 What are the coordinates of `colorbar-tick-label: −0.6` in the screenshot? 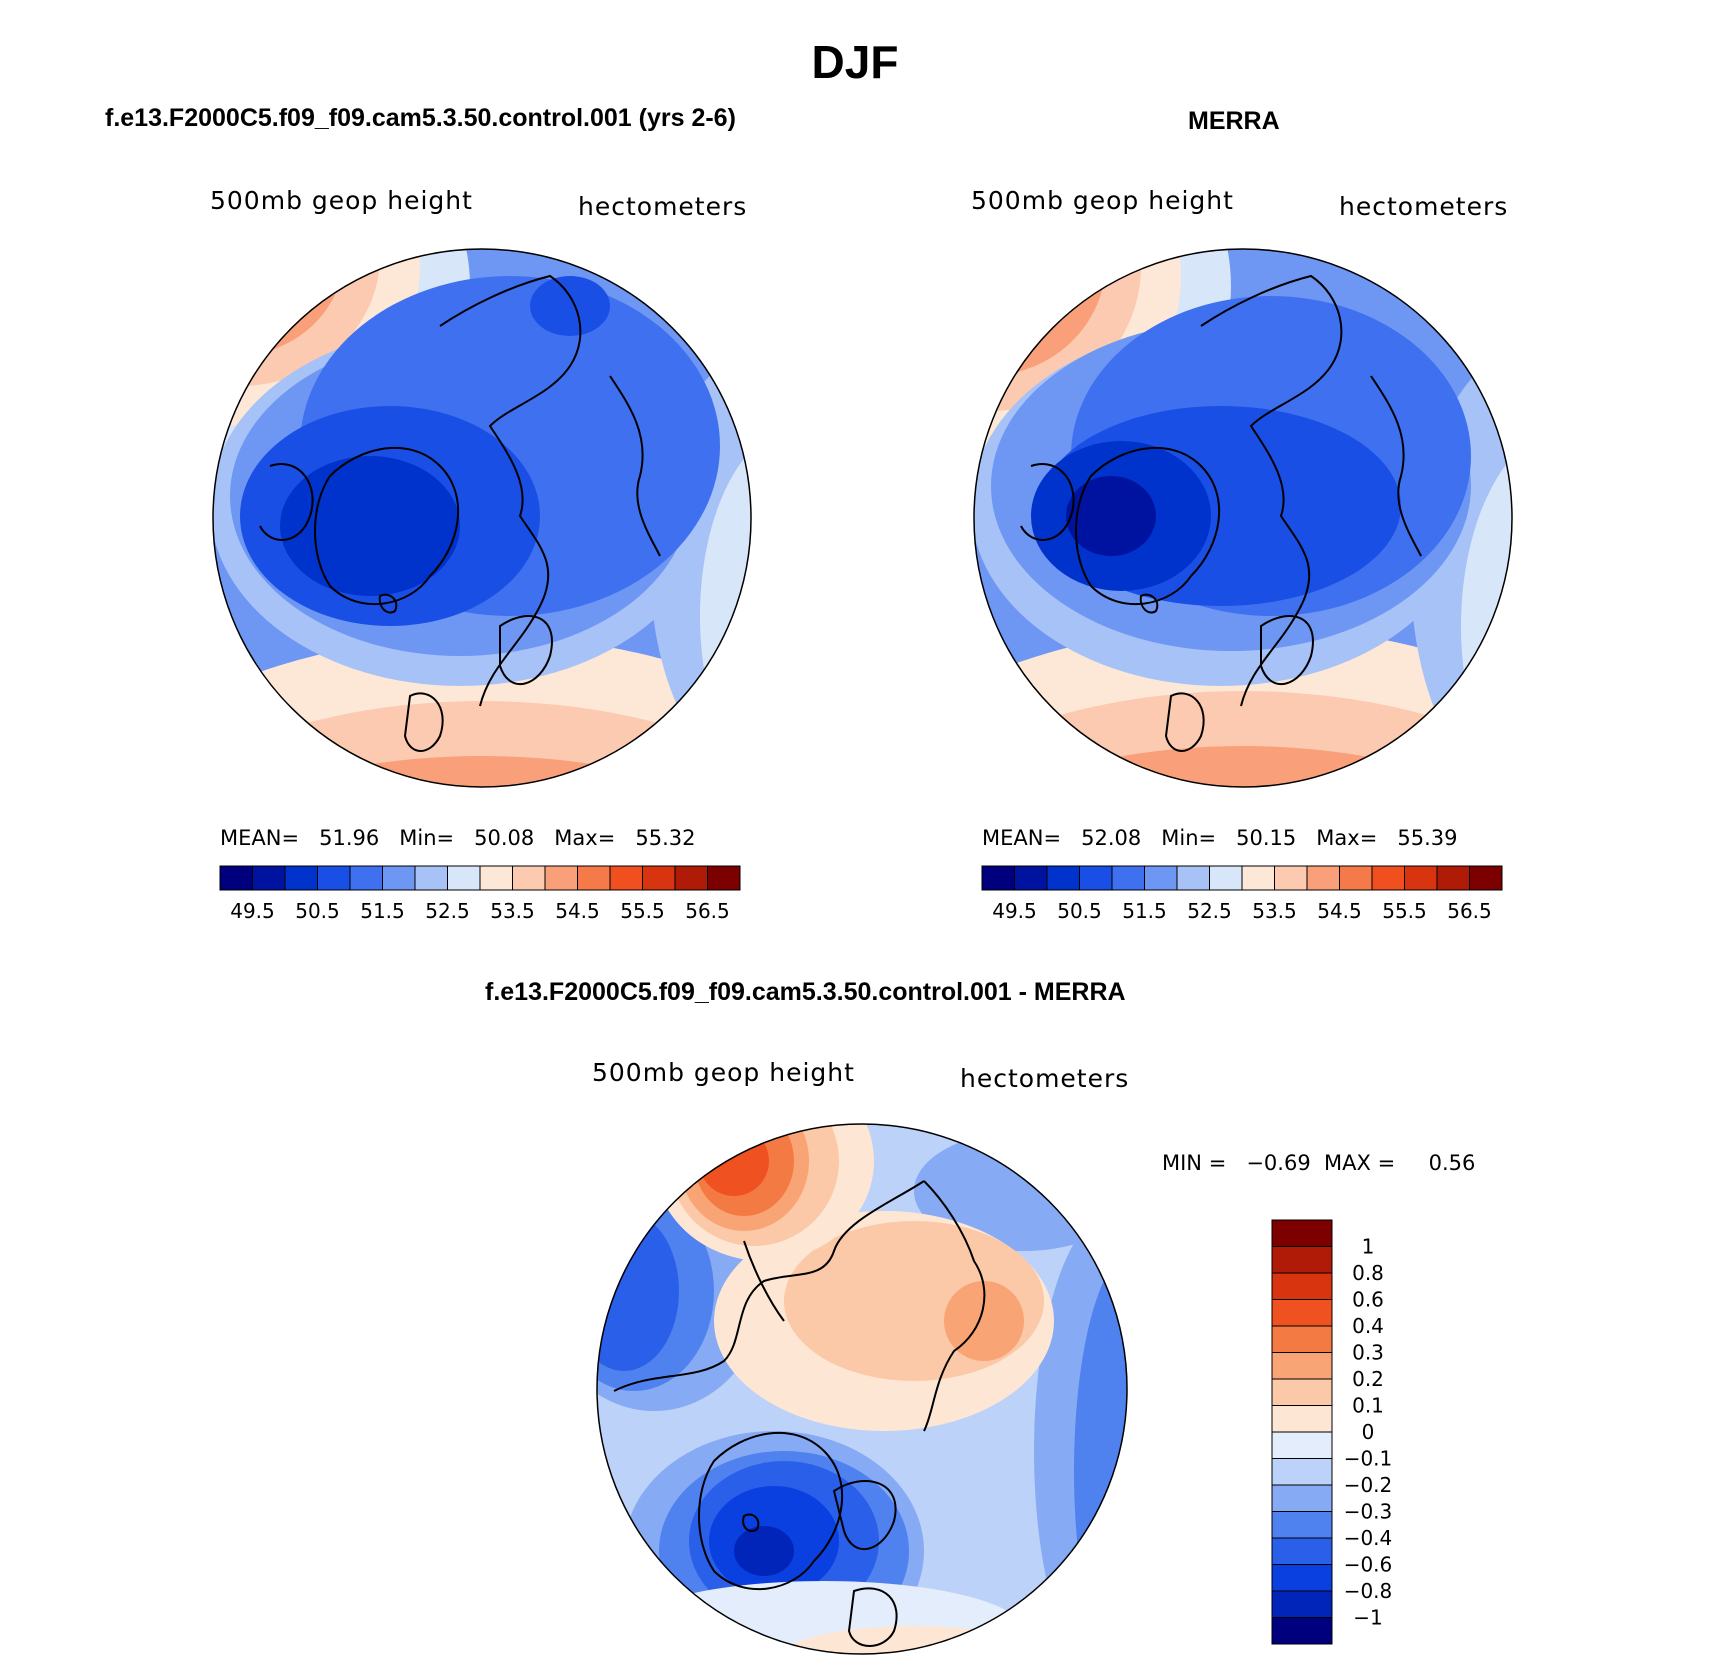 It's located at (1368, 1565).